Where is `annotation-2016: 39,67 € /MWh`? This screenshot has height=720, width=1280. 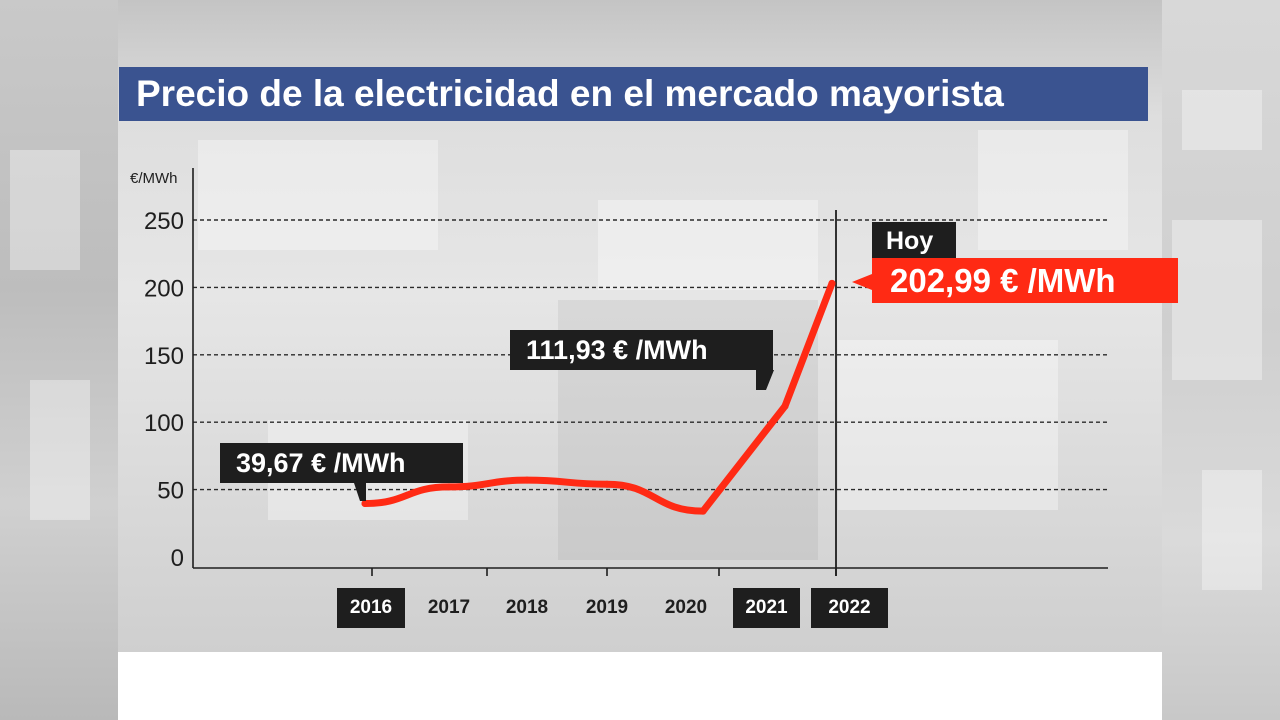
annotation-2016: 39,67 € /MWh is located at coordinates (341, 472).